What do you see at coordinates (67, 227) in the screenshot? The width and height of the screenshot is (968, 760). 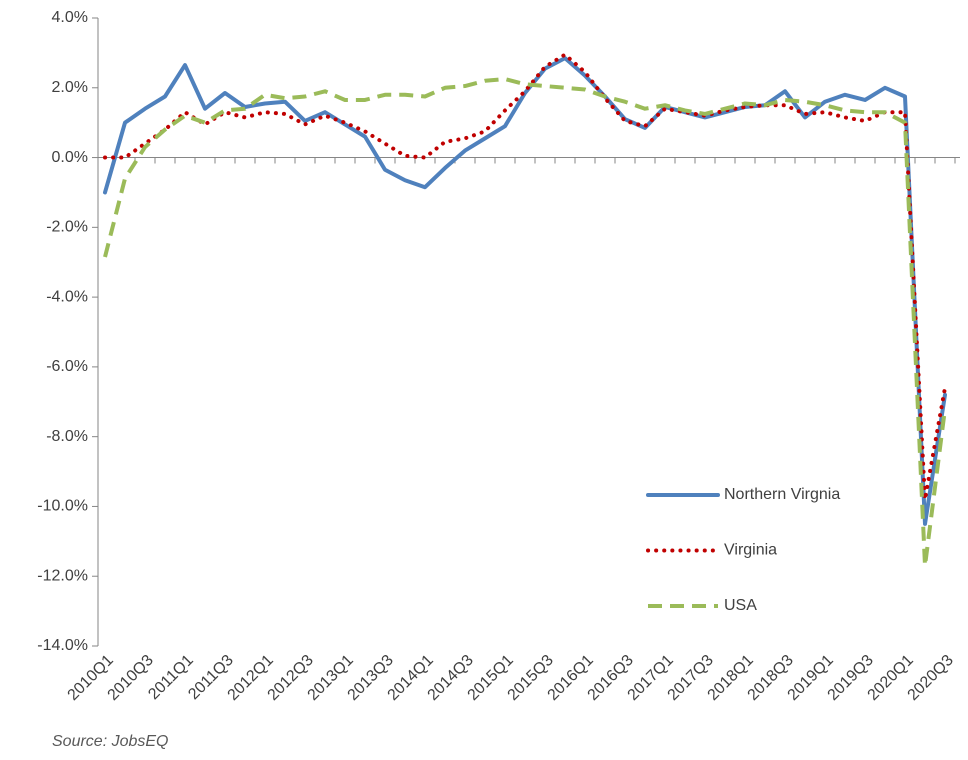 I see `y-tick-label: -2.0%` at bounding box center [67, 227].